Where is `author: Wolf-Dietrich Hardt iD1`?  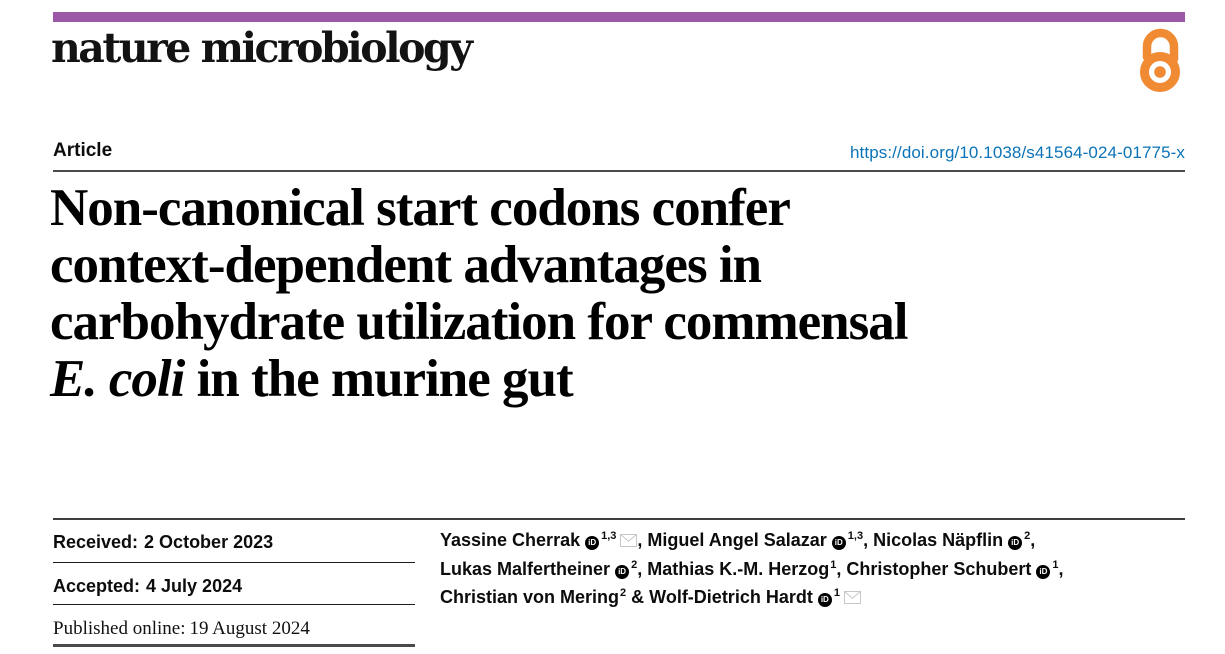 author: Wolf-Dietrich Hardt iD1 is located at coordinates (755, 597).